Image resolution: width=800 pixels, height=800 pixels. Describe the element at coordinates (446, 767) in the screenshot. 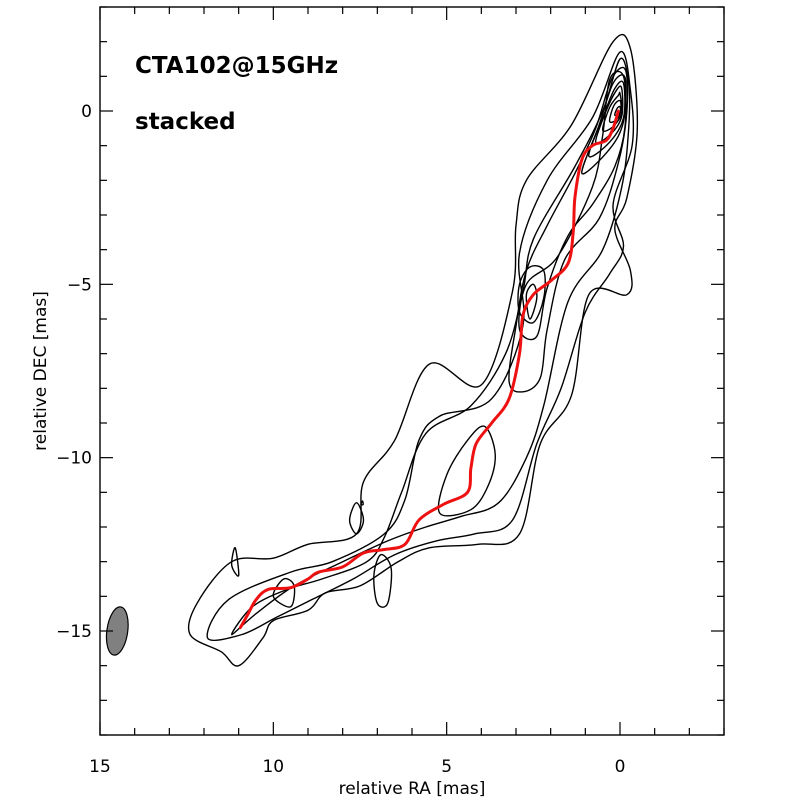

I see `x-tick-label: 5` at that location.